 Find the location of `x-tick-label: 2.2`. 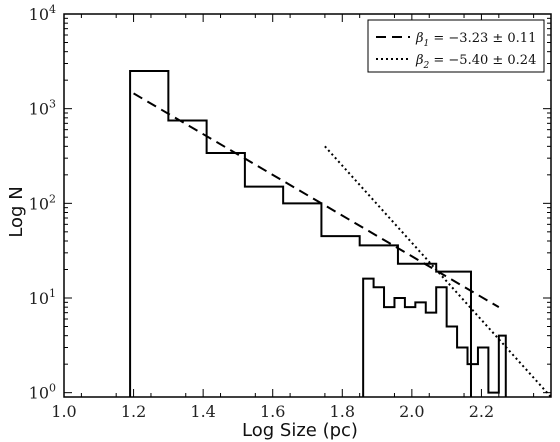

x-tick-label: 2.2 is located at coordinates (481, 411).